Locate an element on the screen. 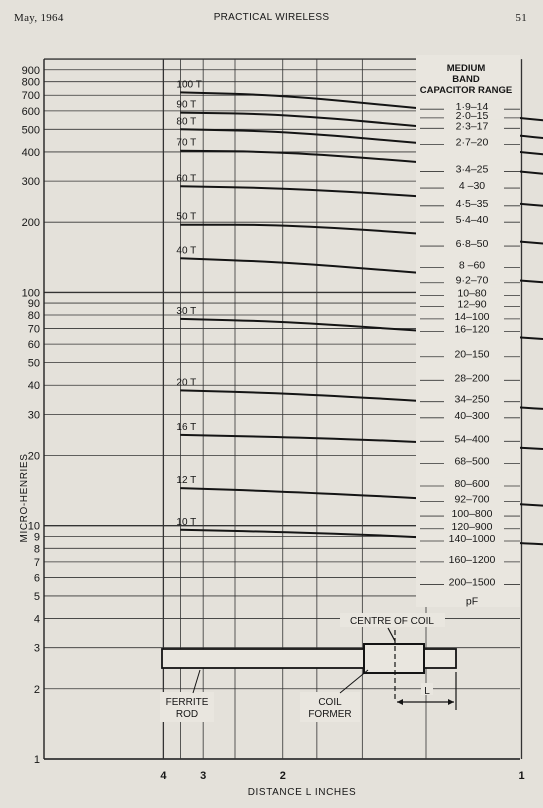  y-tick-label: 100 is located at coordinates (31, 293).